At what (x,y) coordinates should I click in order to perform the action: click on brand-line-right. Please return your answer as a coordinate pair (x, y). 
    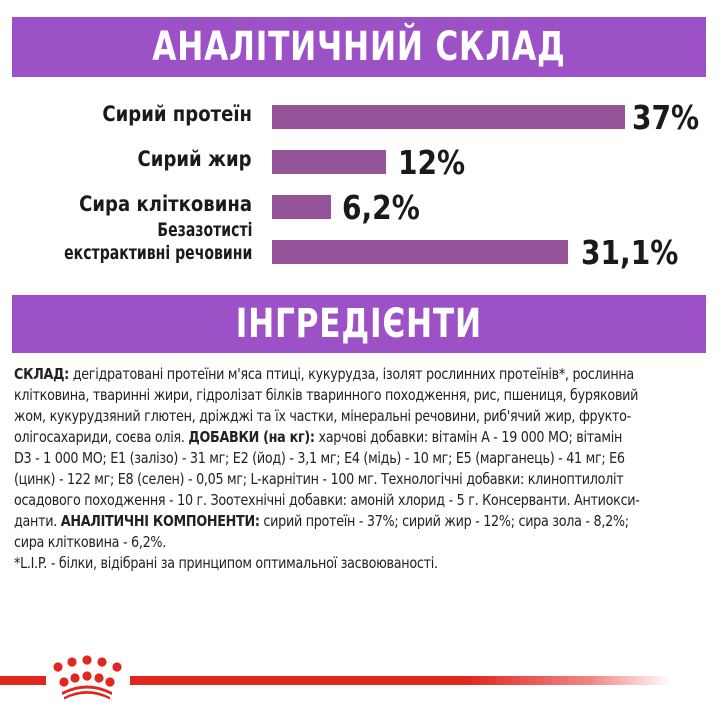
    Looking at the image, I should click on (401, 680).